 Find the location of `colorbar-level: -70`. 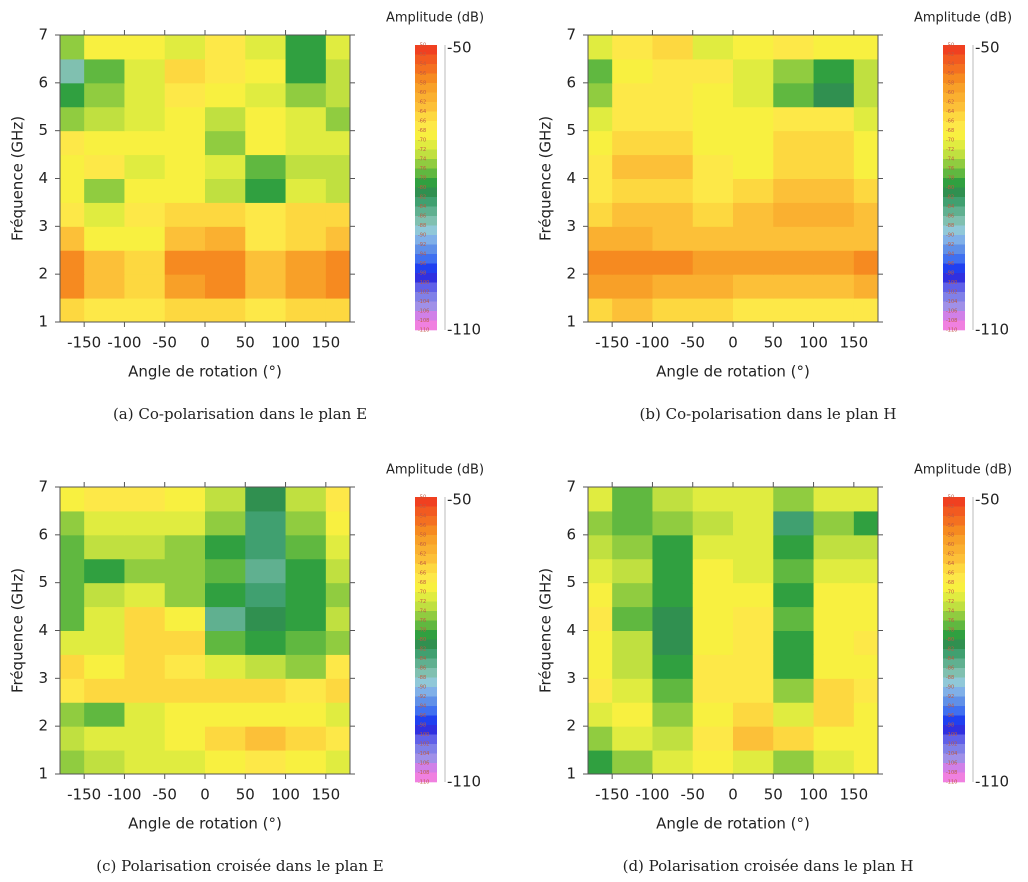

colorbar-level: -70 is located at coordinates (950, 593).